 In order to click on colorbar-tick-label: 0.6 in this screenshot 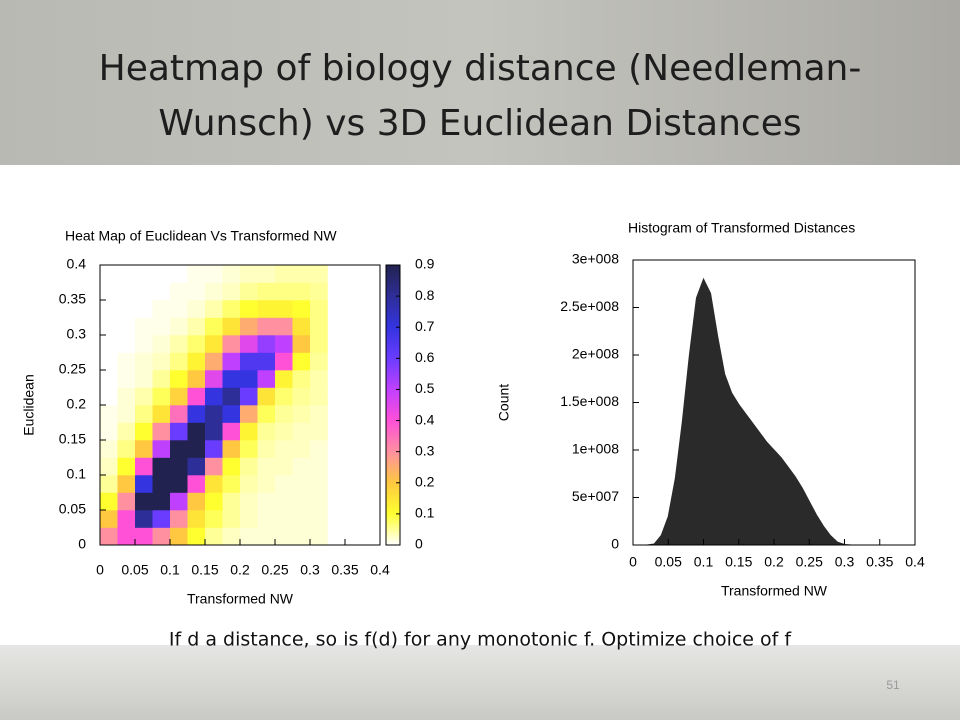, I will do `click(425, 357)`.